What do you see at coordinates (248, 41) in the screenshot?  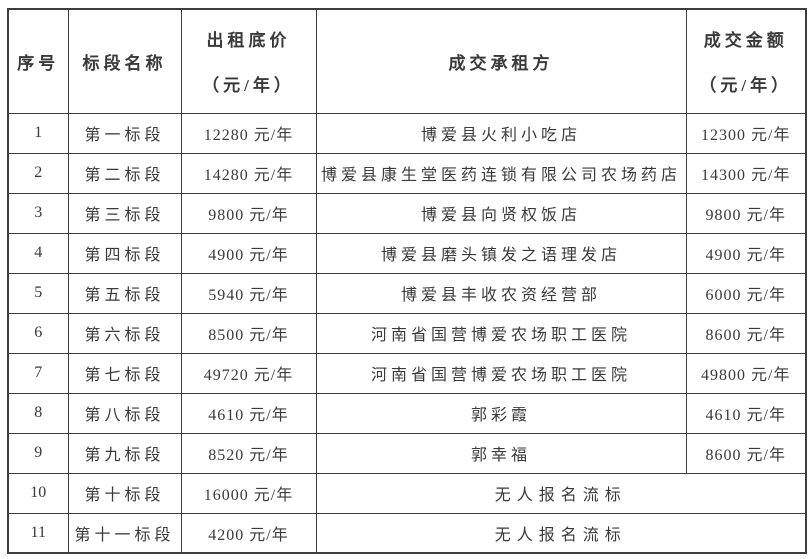 I see `col-header-base-price-label: 出租底价` at bounding box center [248, 41].